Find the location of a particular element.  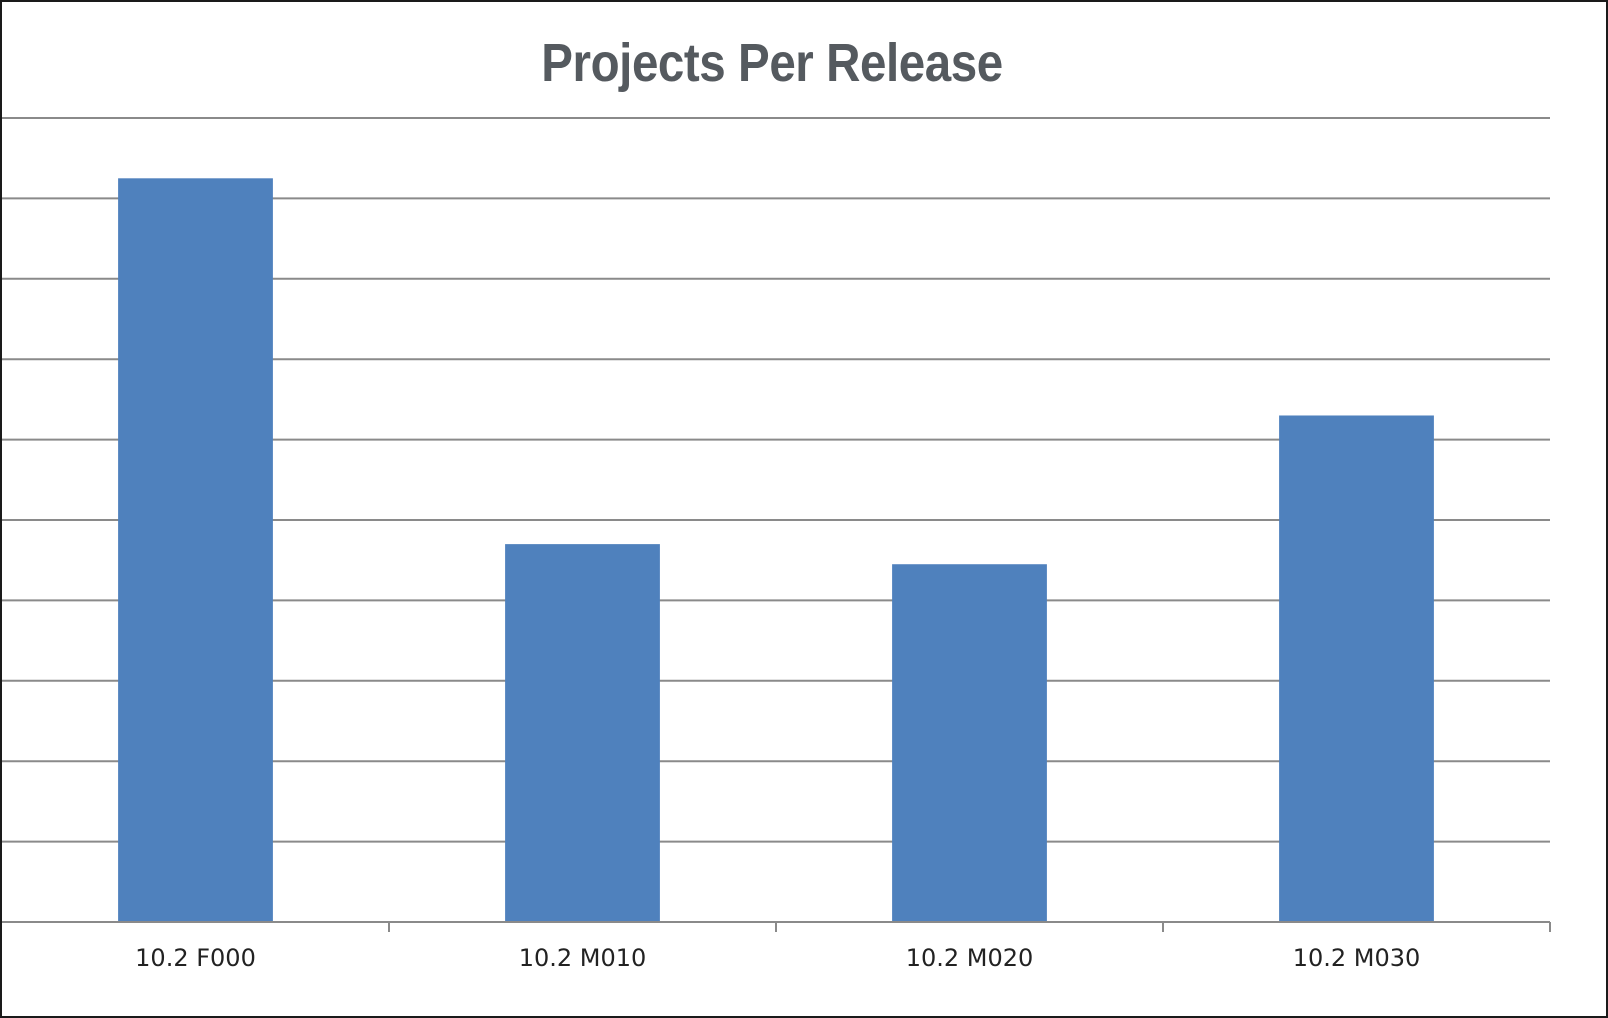

bar-10-2-m010 is located at coordinates (582, 733).